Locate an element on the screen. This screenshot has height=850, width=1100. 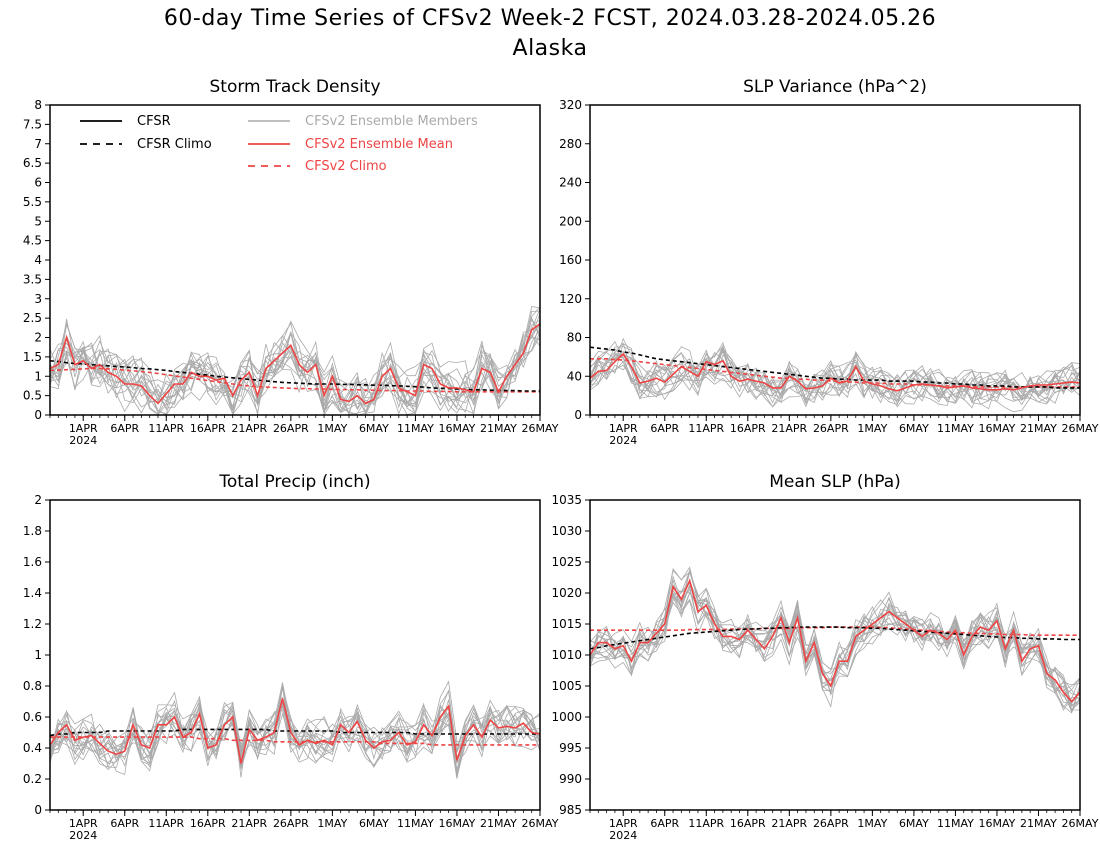
panel-title: Total Precip (inch) is located at coordinates (294, 482).